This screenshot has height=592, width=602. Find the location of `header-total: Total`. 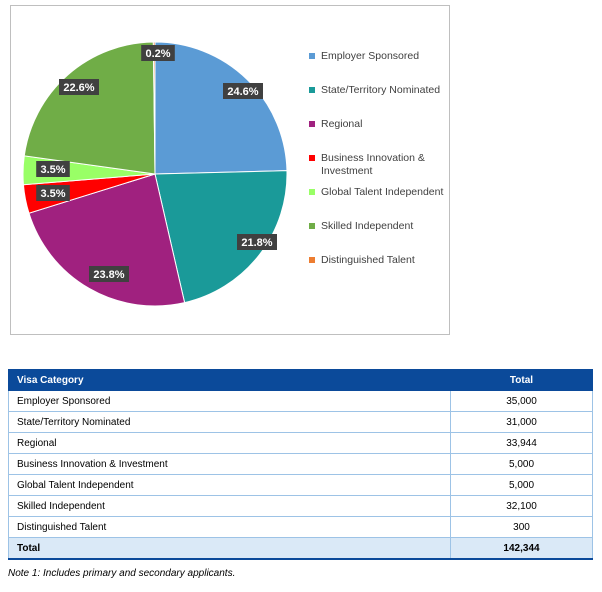

header-total: Total is located at coordinates (521, 380).